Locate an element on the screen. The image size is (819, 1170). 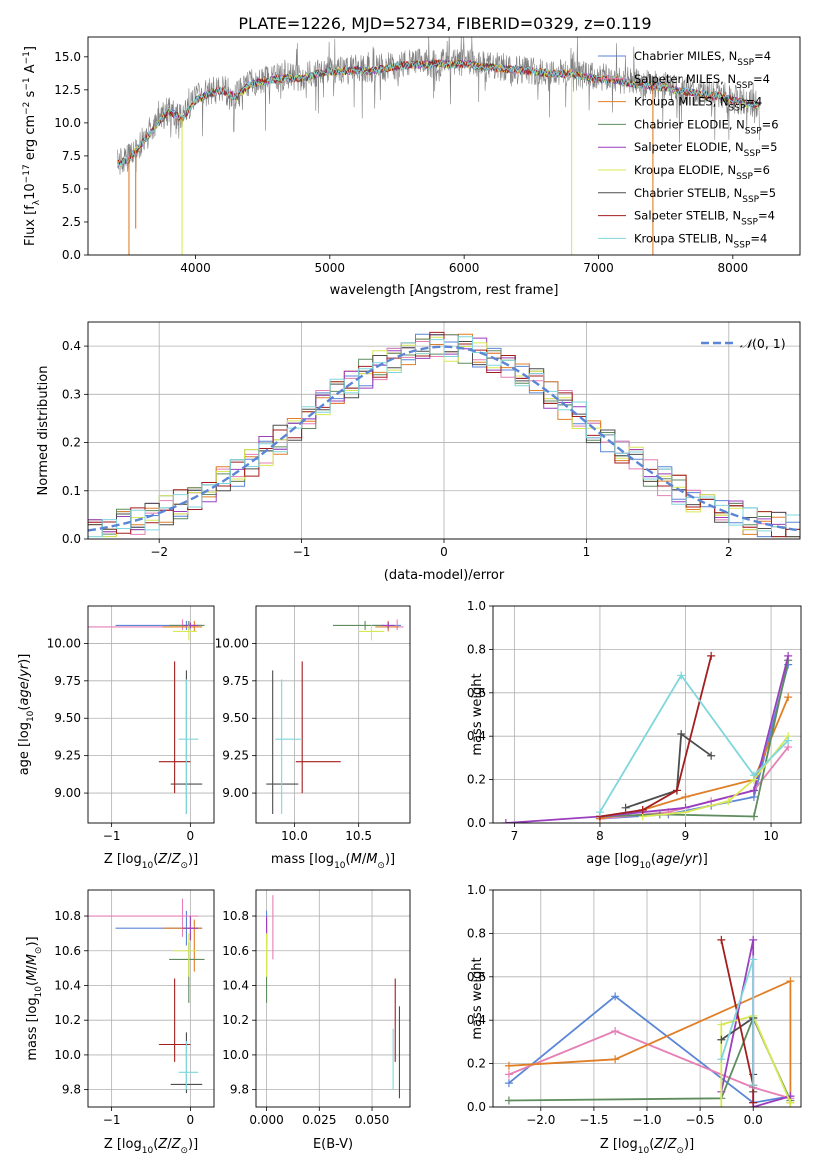
x-tick-label: −2.0 is located at coordinates (540, 1120).